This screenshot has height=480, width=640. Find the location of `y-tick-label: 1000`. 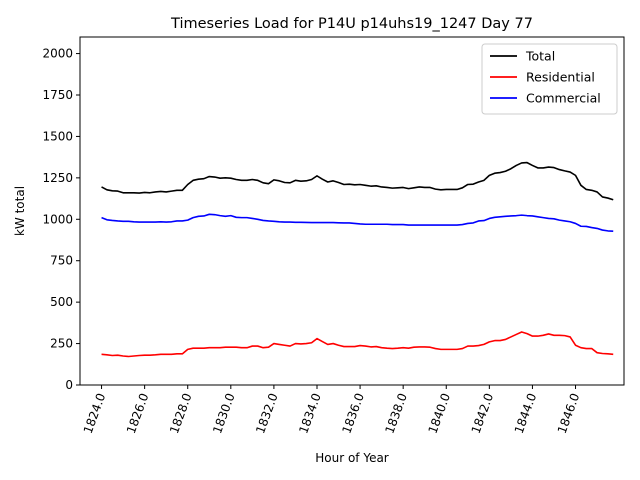

y-tick-label: 1000 is located at coordinates (57, 219).